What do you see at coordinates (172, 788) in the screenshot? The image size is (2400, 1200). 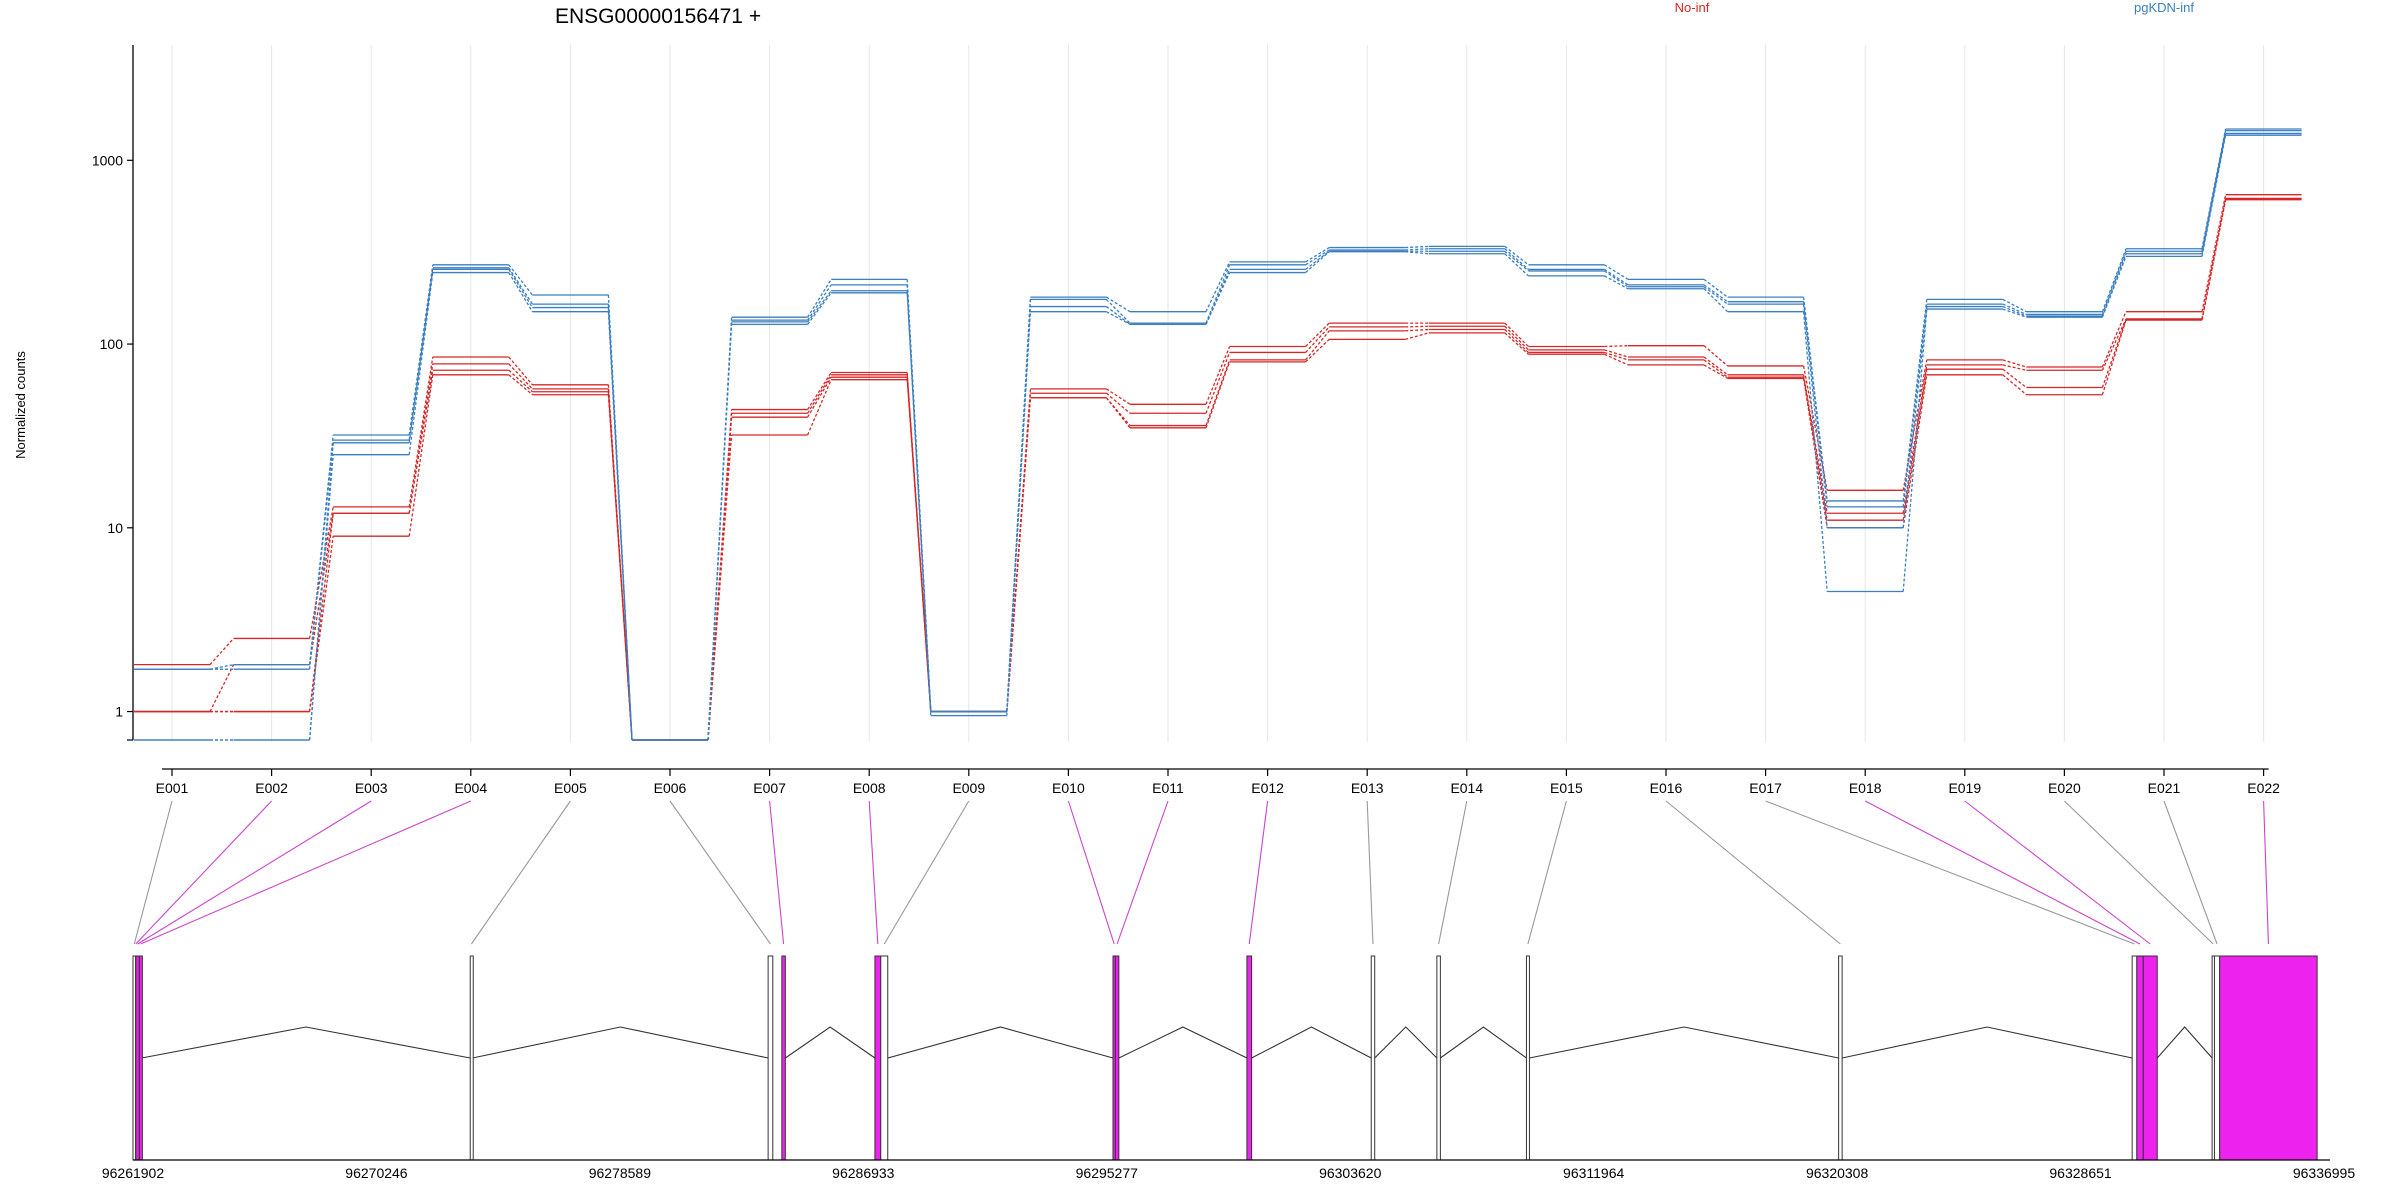 I see `x-tick-label-e001: E001` at bounding box center [172, 788].